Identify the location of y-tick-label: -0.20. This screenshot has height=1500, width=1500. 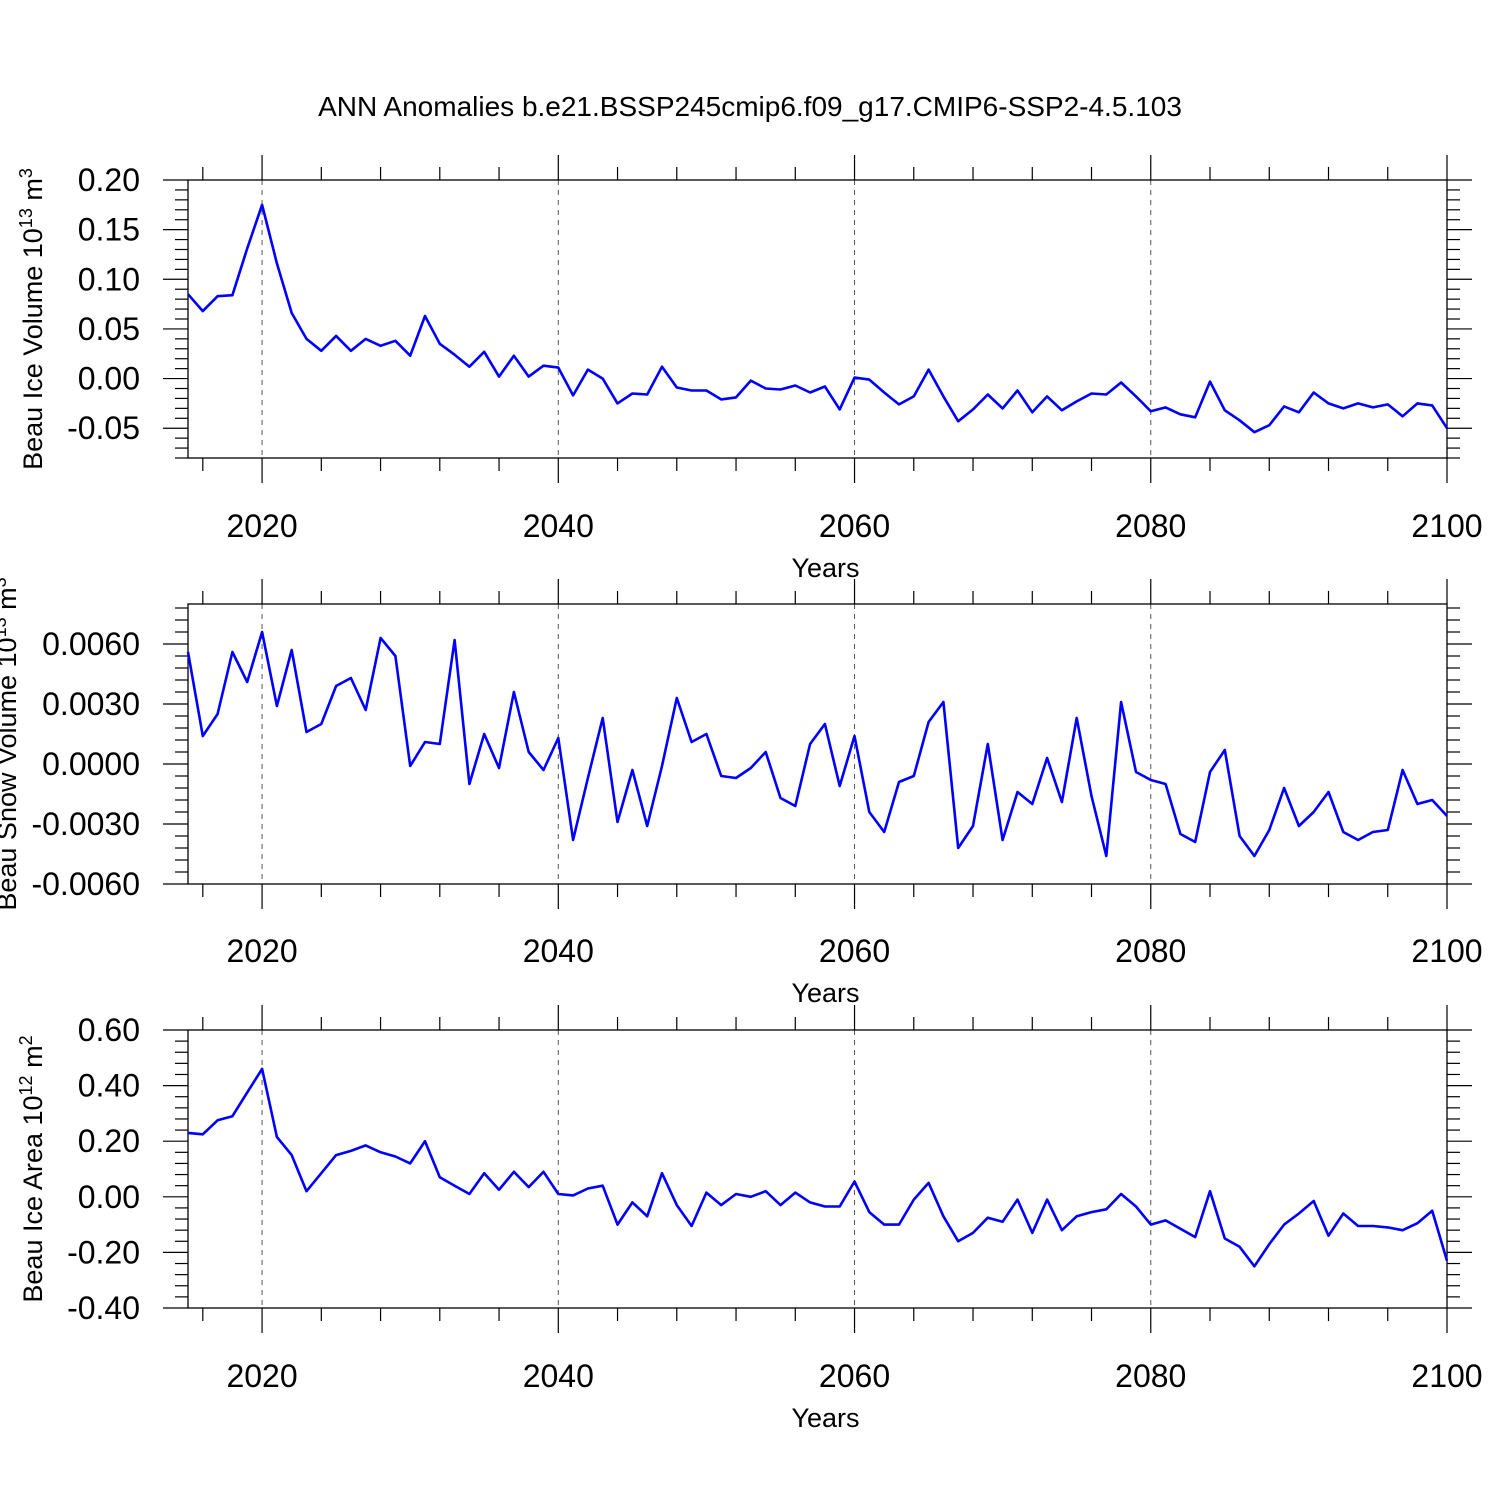
(103, 1252).